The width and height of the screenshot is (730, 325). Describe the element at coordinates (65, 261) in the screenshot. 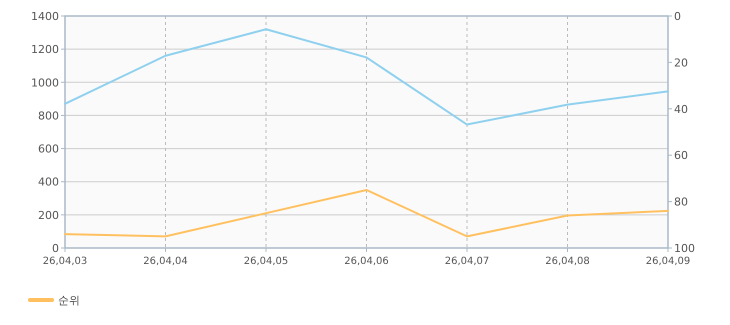

I see `x-tick-label: 26,04,03` at that location.